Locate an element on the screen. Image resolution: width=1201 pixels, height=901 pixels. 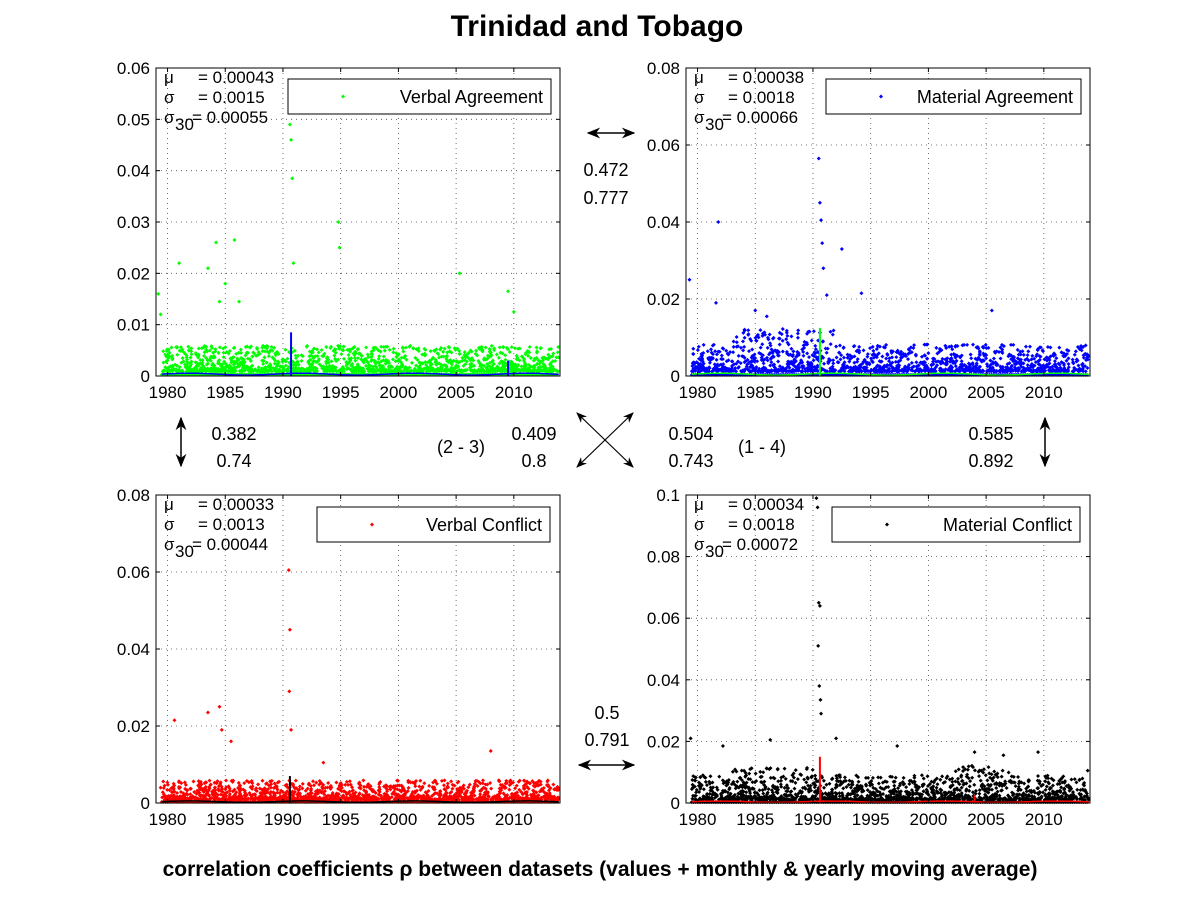
stat-sigma-symbol: σ is located at coordinates (699, 97).